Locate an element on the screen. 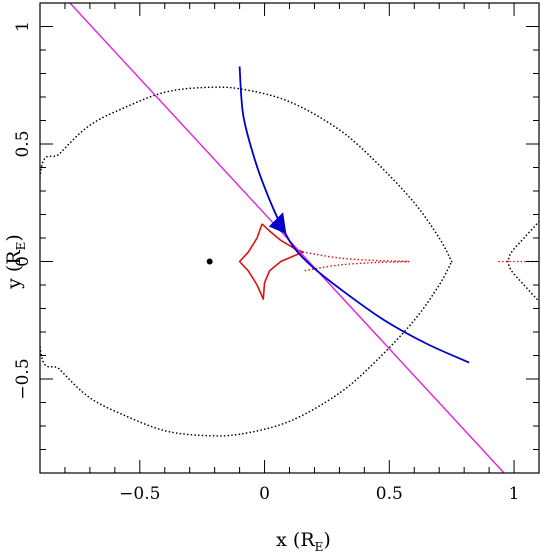 This screenshot has width=541, height=560. y-tick-label: 1 is located at coordinates (23, 26).